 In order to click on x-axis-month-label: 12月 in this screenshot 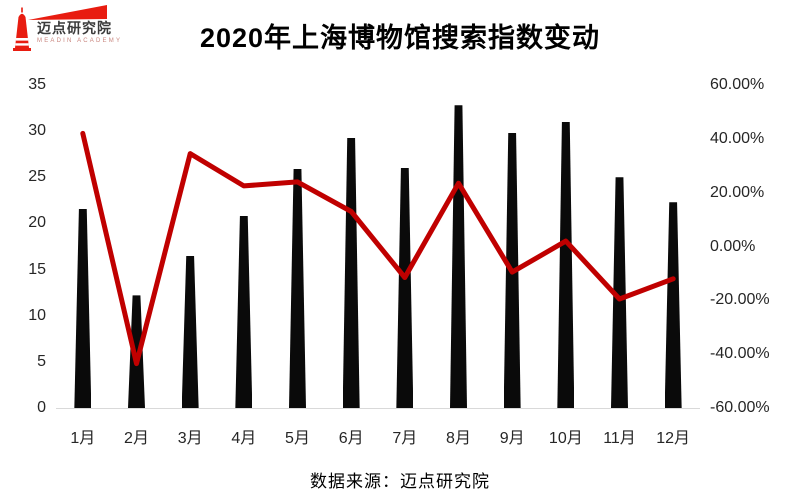, I will do `click(673, 438)`.